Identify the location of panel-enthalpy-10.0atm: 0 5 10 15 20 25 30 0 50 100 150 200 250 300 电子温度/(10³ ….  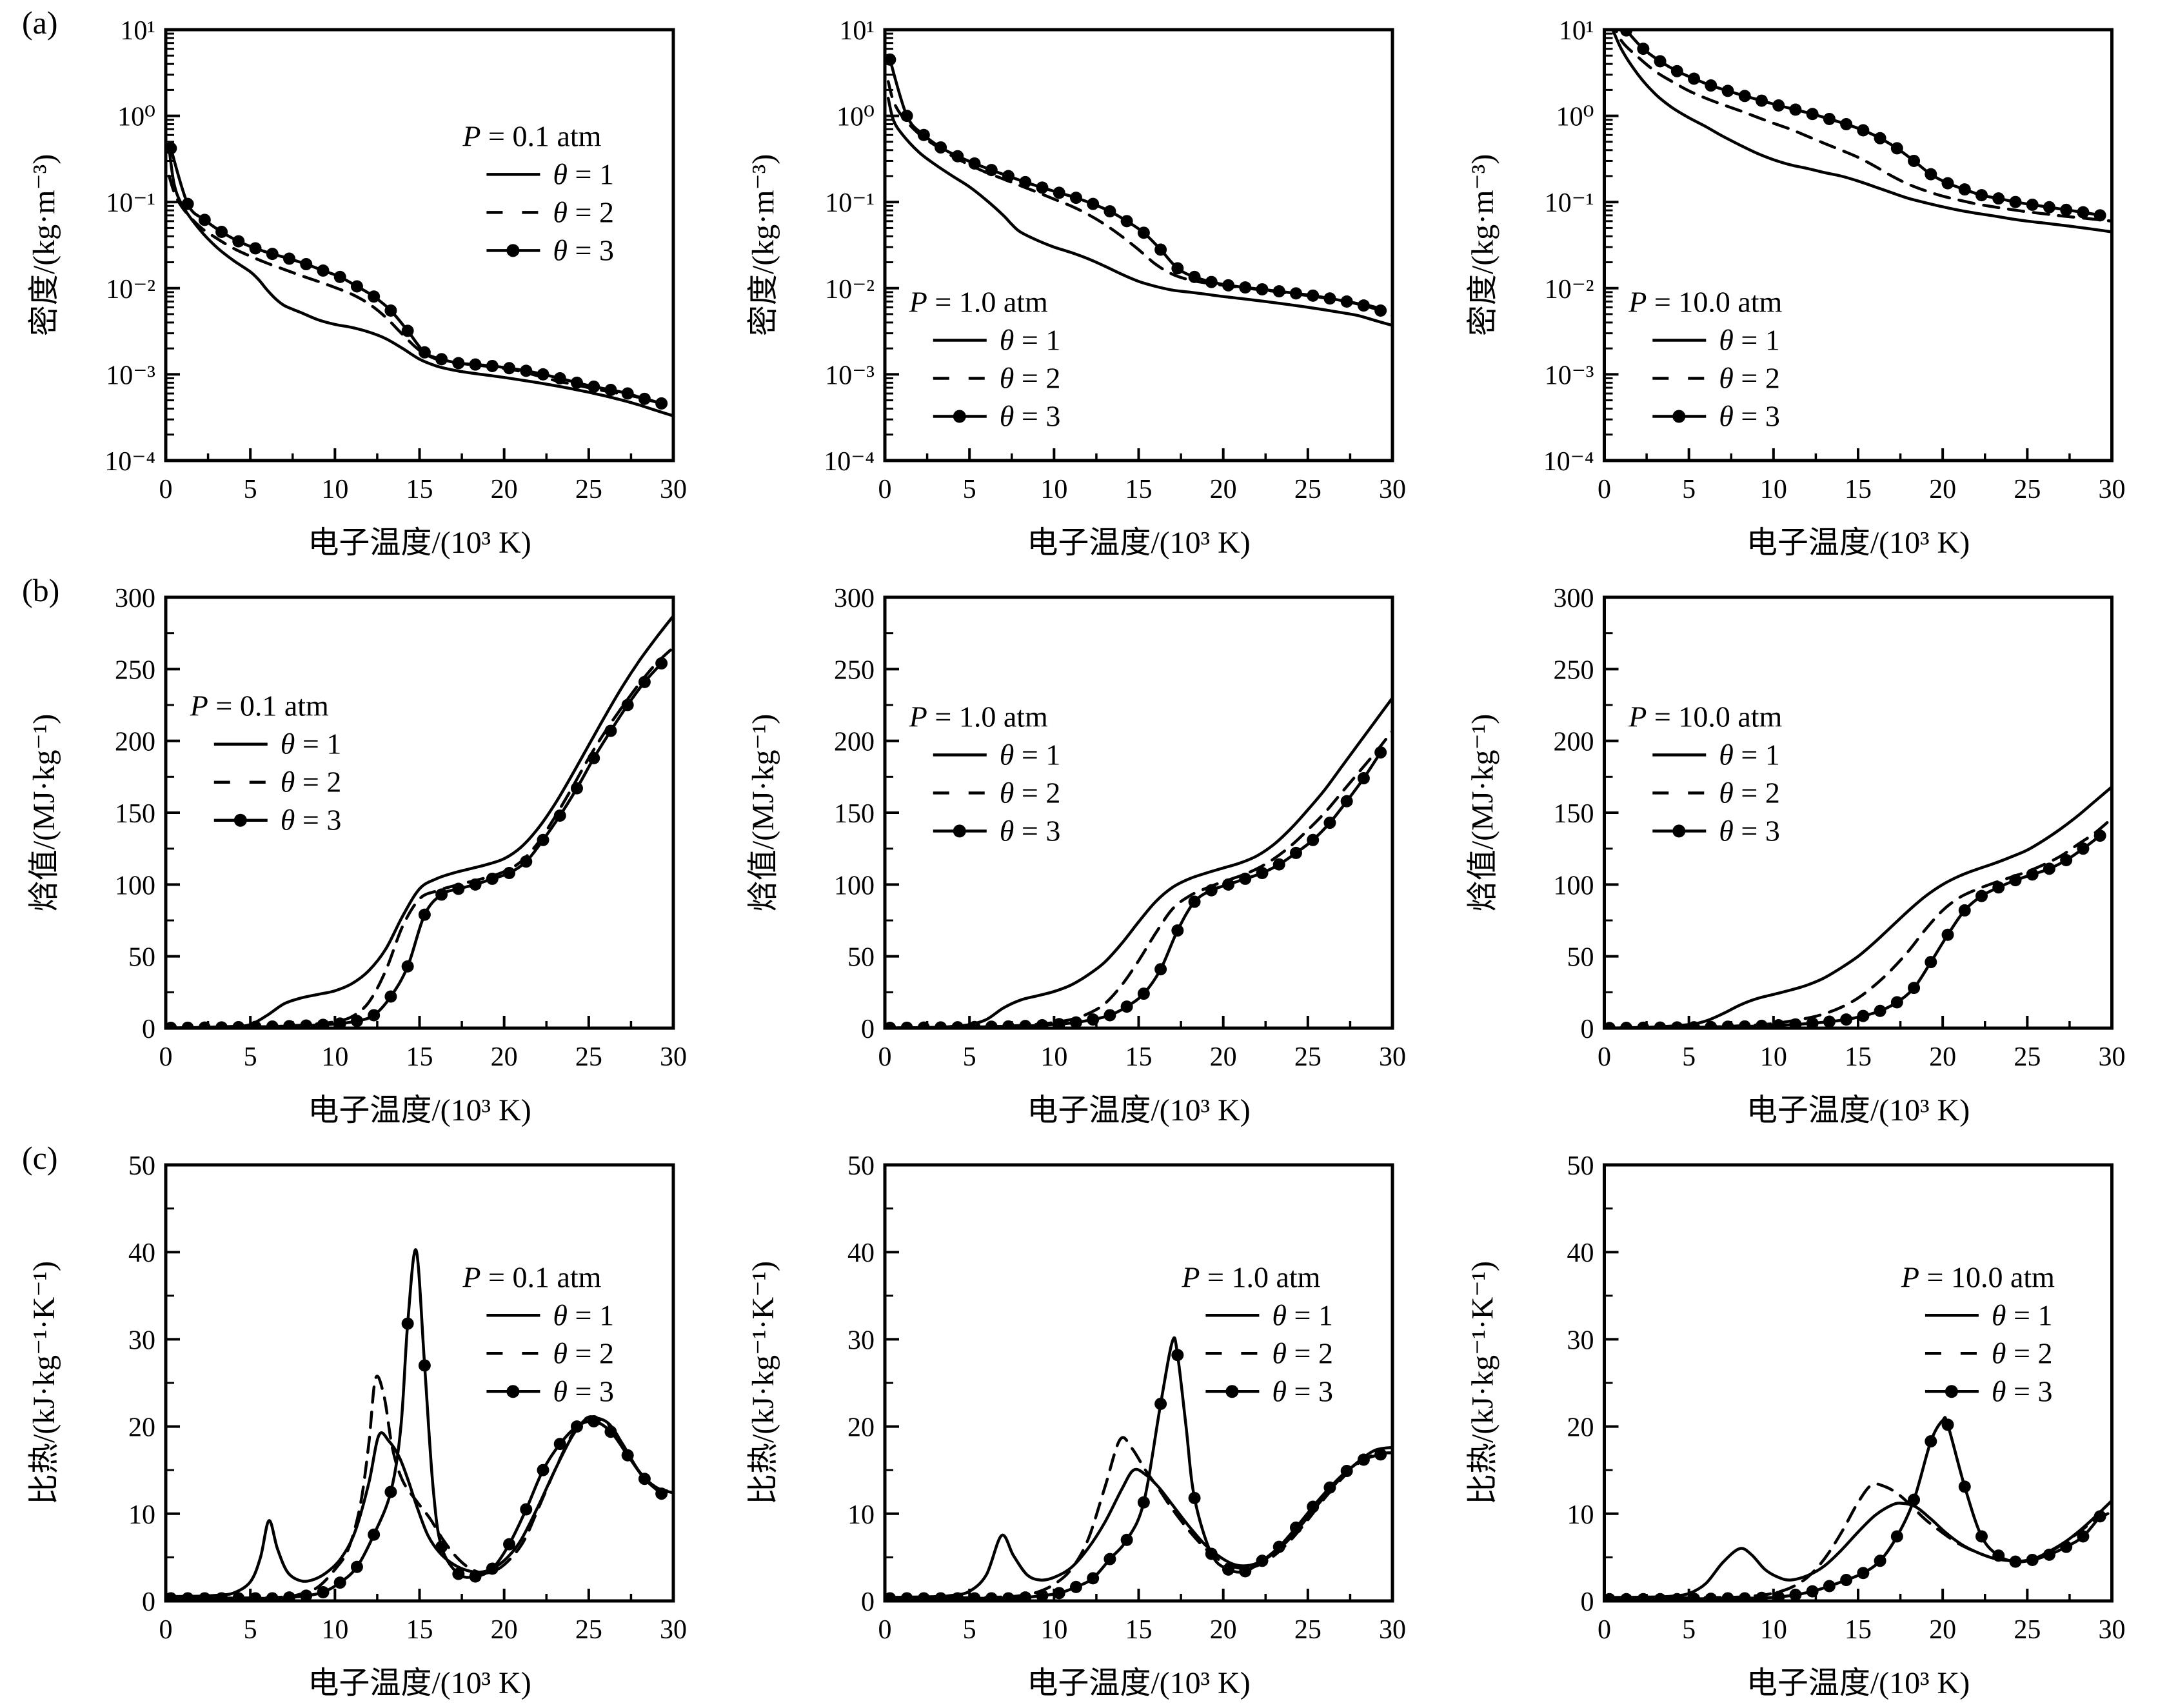
(1798, 851).